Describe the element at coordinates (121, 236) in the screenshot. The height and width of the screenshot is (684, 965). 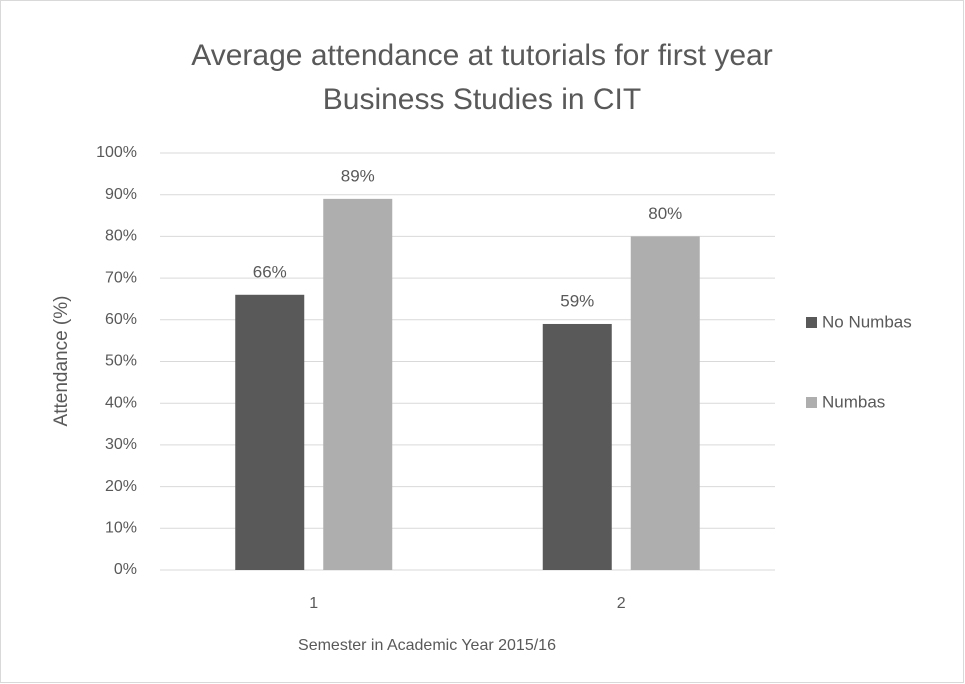
I see `y-tick-label: 80%` at that location.